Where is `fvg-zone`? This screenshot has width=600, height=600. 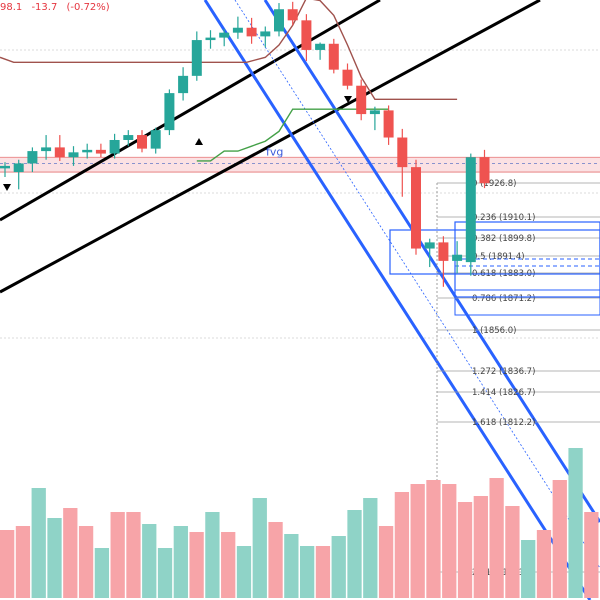
fvg-zone is located at coordinates (300, 164).